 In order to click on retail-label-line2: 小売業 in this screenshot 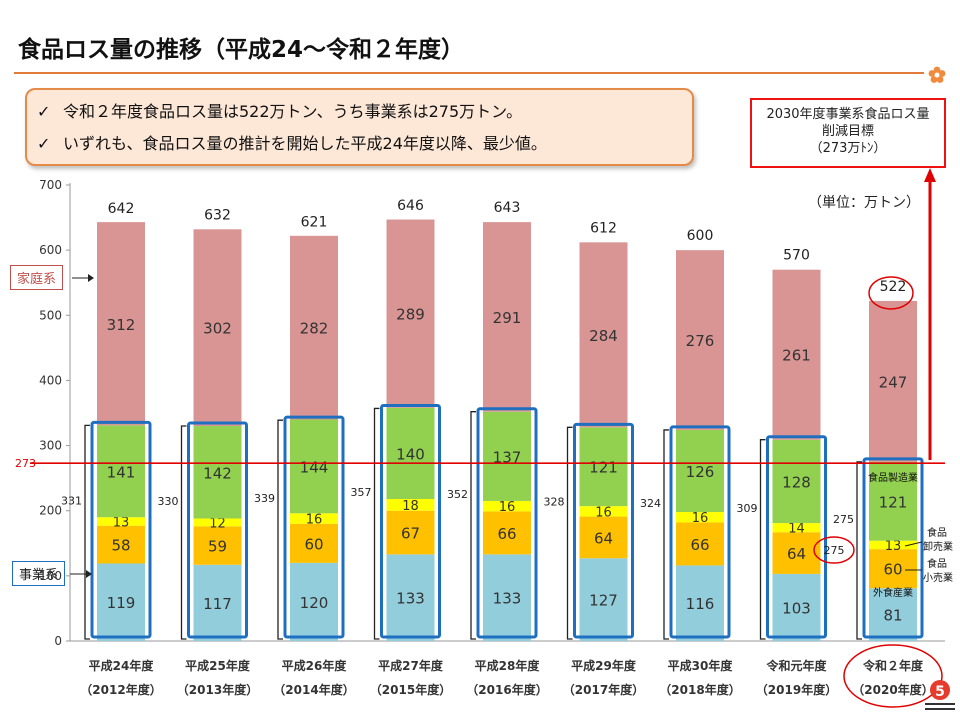, I will do `click(938, 577)`.